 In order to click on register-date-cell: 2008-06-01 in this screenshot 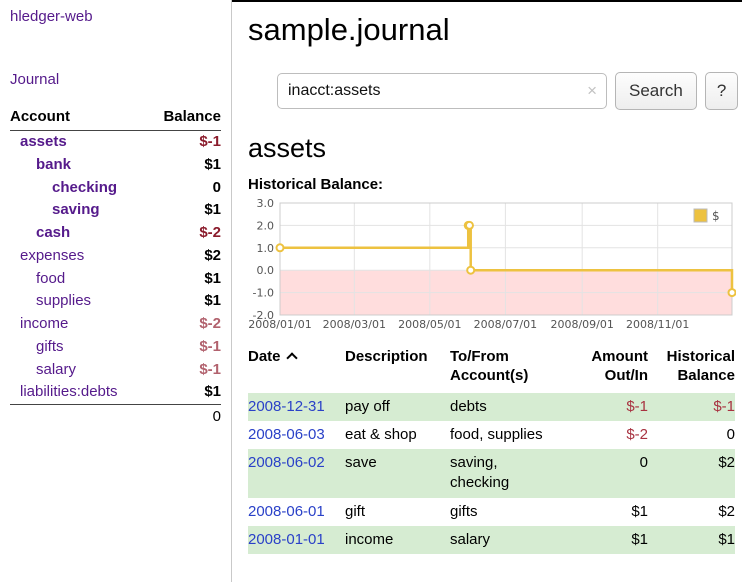, I will do `click(296, 512)`.